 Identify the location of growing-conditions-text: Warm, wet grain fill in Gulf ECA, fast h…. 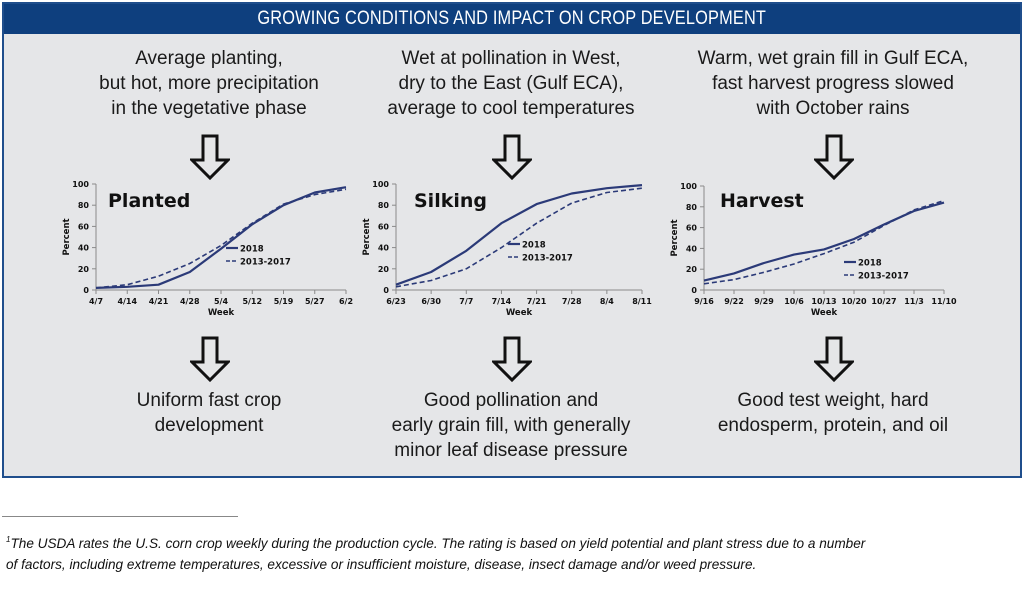
(833, 83).